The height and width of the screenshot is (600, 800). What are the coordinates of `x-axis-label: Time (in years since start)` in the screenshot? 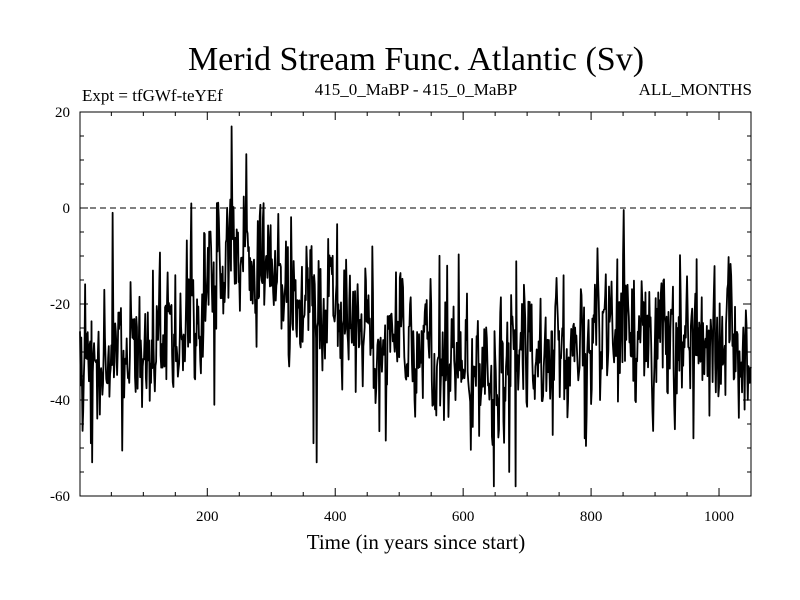 It's located at (416, 542).